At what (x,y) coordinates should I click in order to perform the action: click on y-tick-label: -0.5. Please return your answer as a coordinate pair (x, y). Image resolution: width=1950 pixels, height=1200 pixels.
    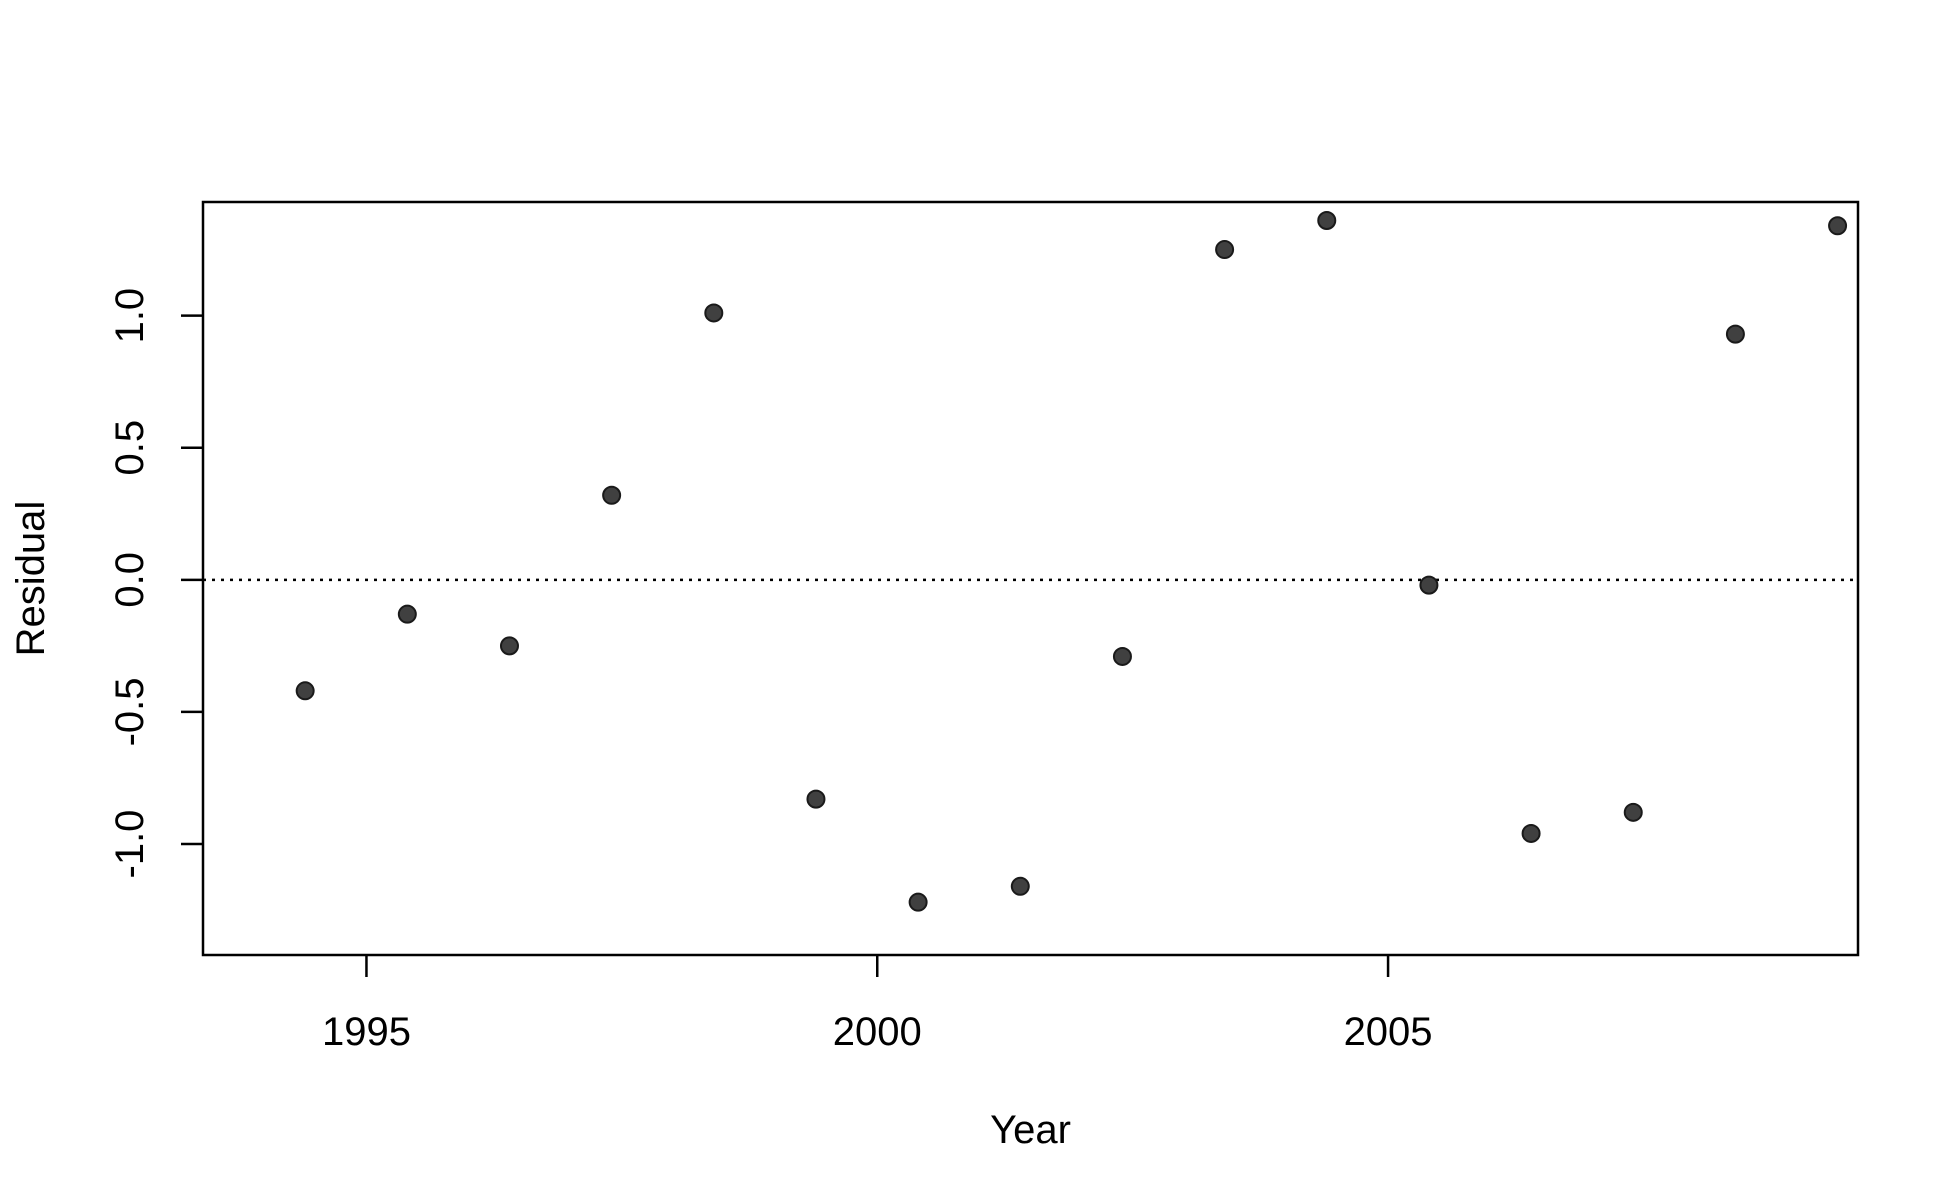
    Looking at the image, I should click on (130, 711).